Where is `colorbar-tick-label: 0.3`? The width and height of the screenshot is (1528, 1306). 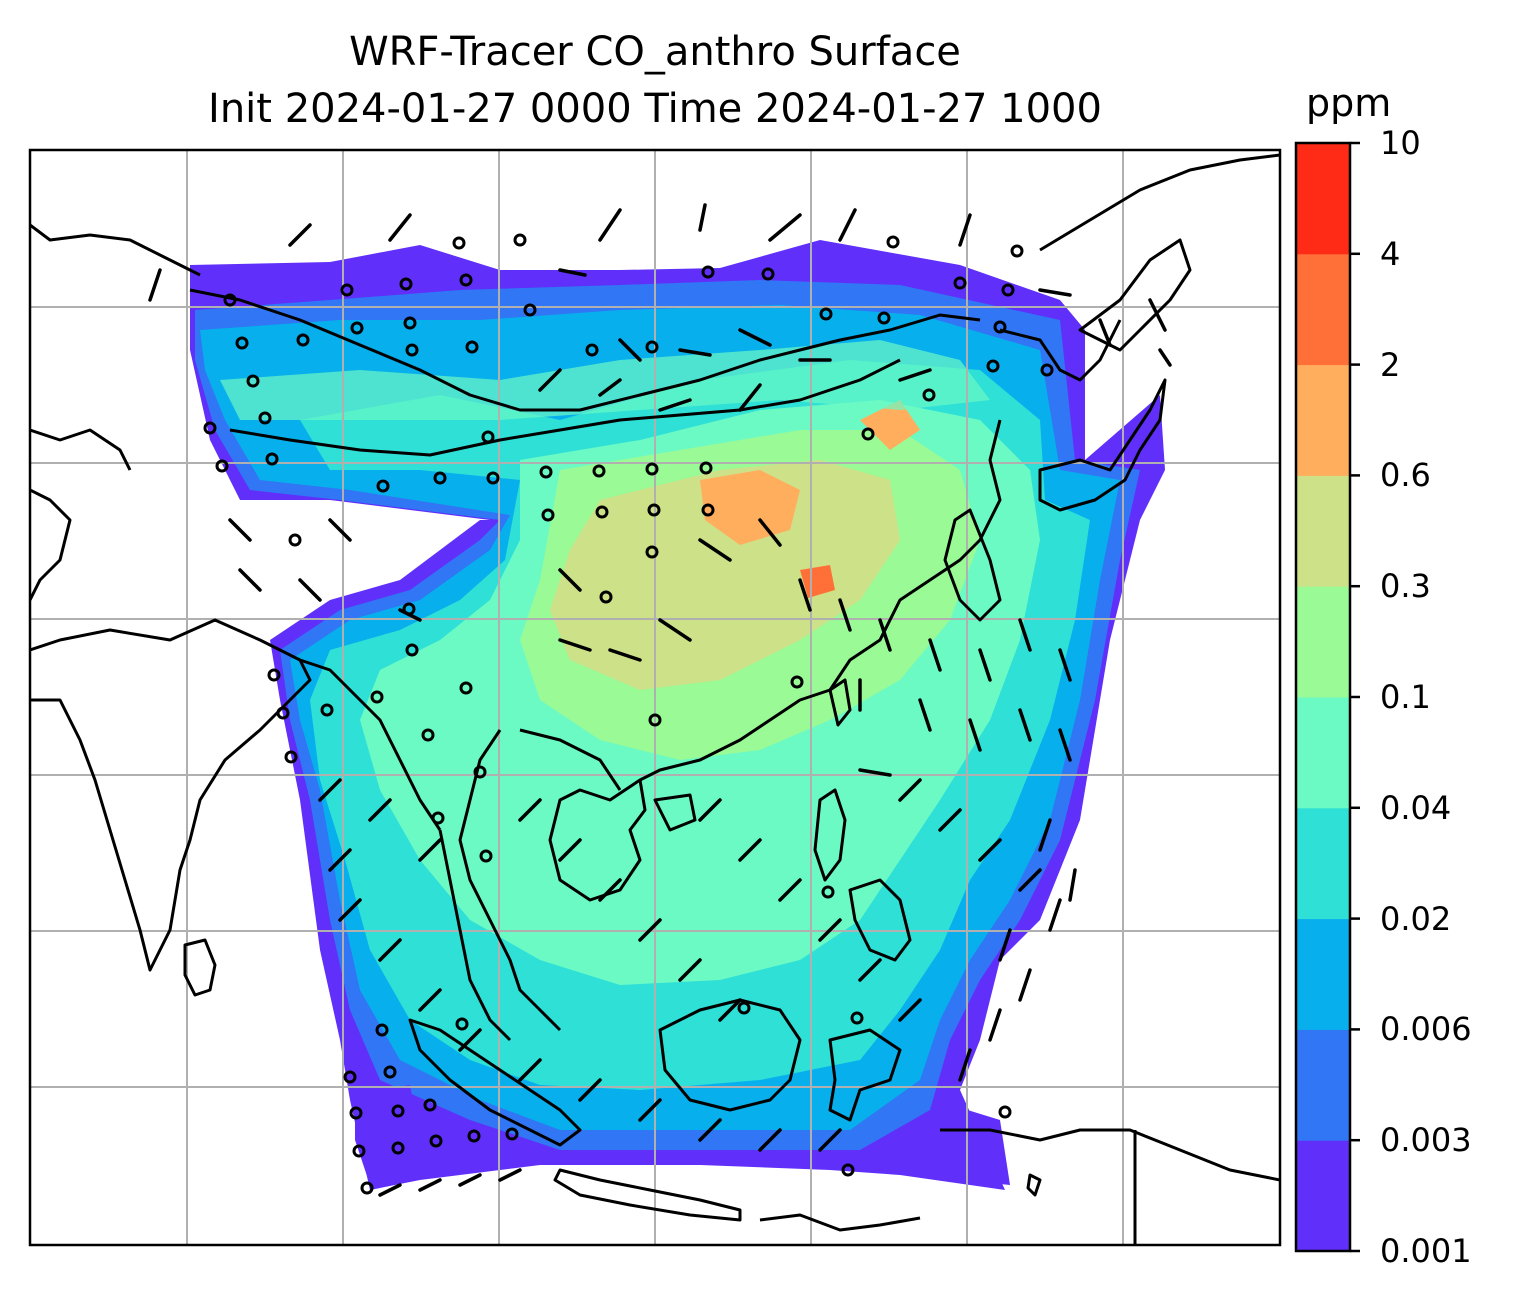 colorbar-tick-label: 0.3 is located at coordinates (1405, 586).